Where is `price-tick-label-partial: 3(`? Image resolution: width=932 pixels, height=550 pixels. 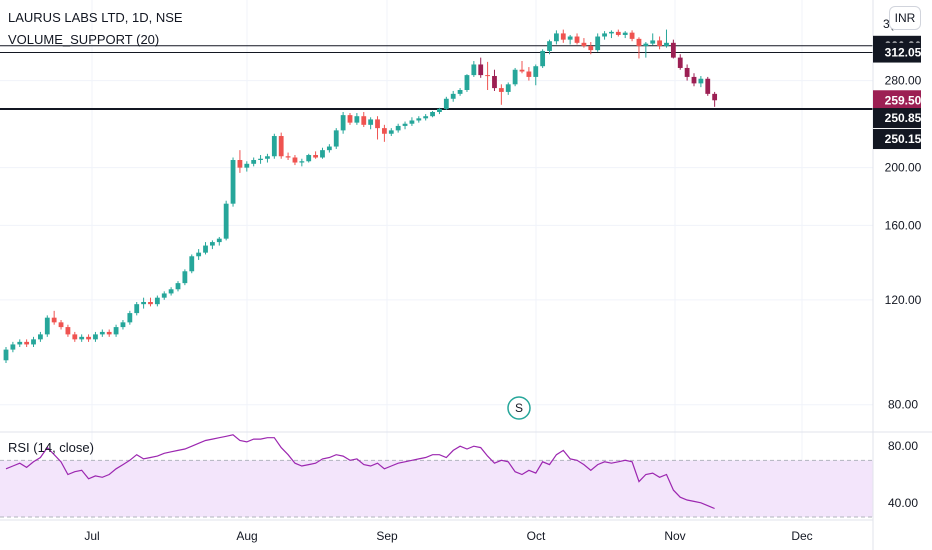
price-tick-label-partial: 3( is located at coordinates (888, 24).